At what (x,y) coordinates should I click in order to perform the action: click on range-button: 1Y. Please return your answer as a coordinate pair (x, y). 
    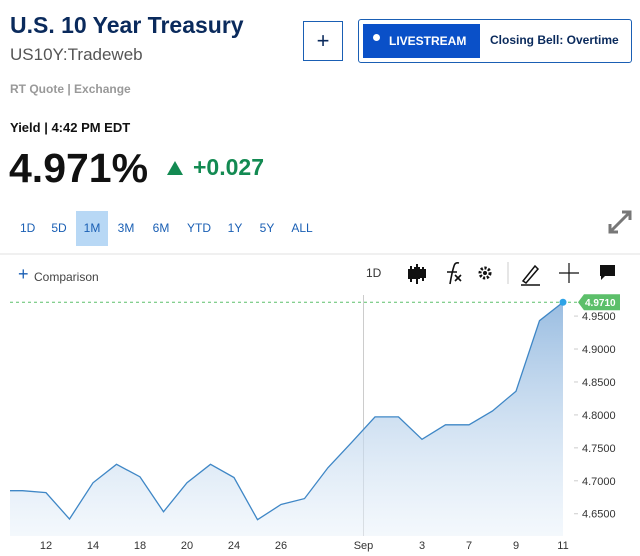
    Looking at the image, I should click on (235, 228).